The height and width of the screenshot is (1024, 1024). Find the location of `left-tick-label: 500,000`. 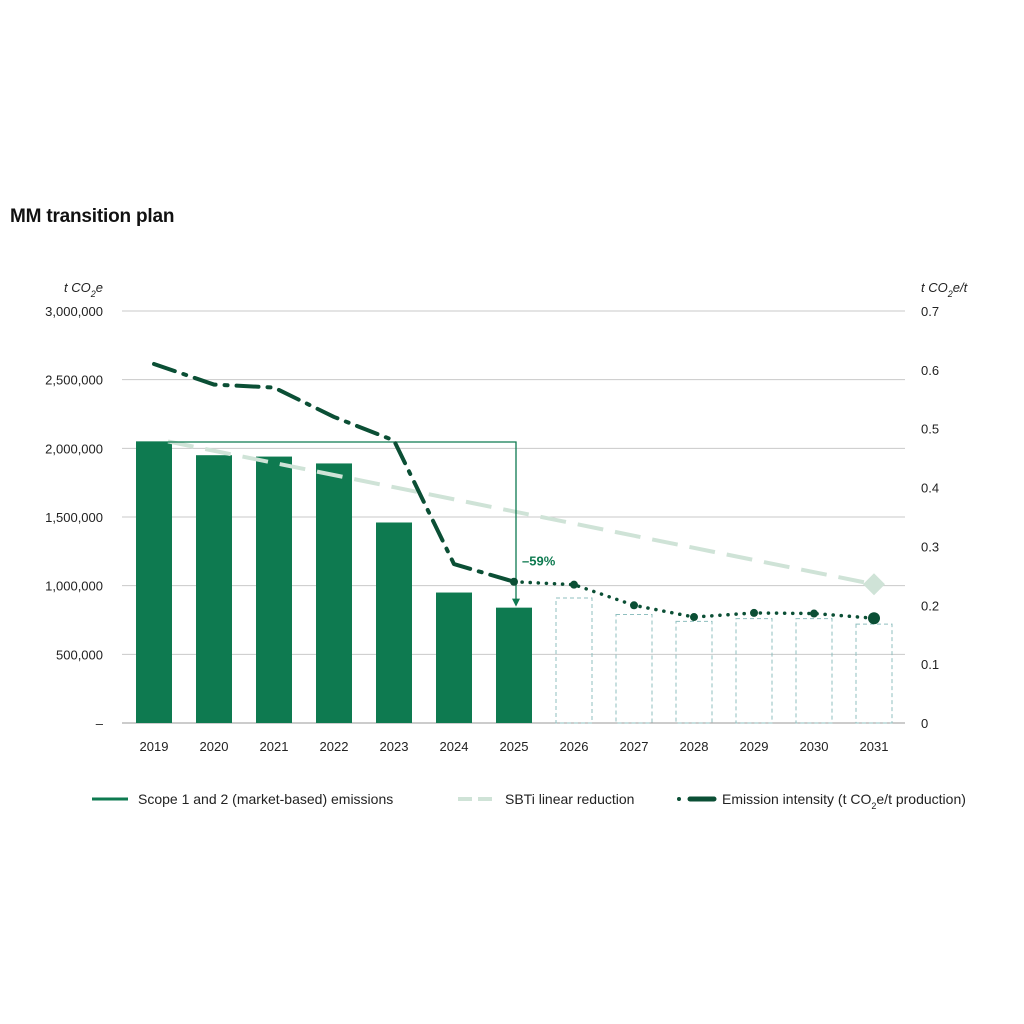

left-tick-label: 500,000 is located at coordinates (79, 654).